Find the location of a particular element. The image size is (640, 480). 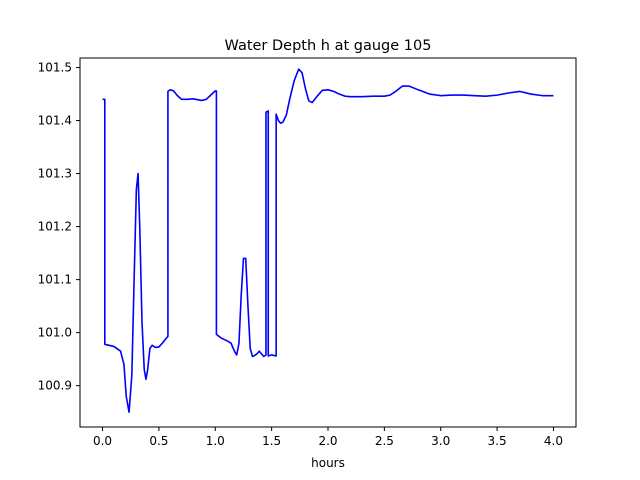

x-tick-label: 2.5 is located at coordinates (384, 441).